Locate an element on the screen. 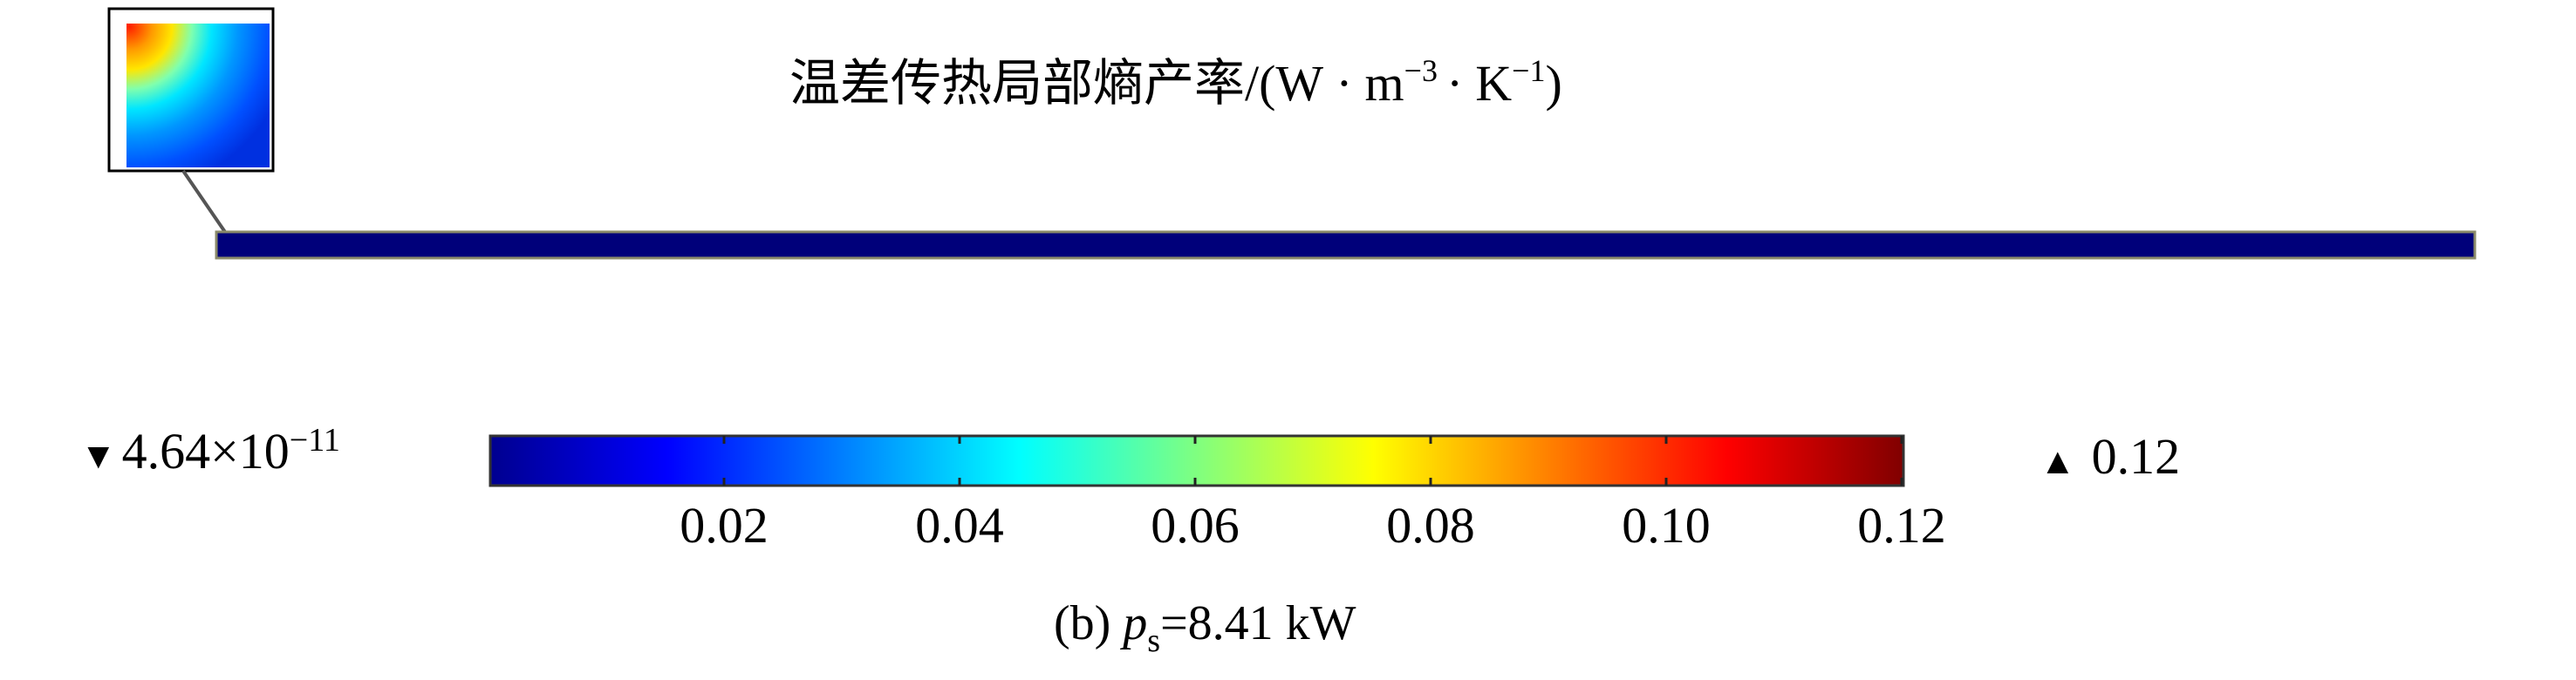 This screenshot has width=2576, height=680. min-label: ▼ 4.64×10−11 is located at coordinates (210, 450).